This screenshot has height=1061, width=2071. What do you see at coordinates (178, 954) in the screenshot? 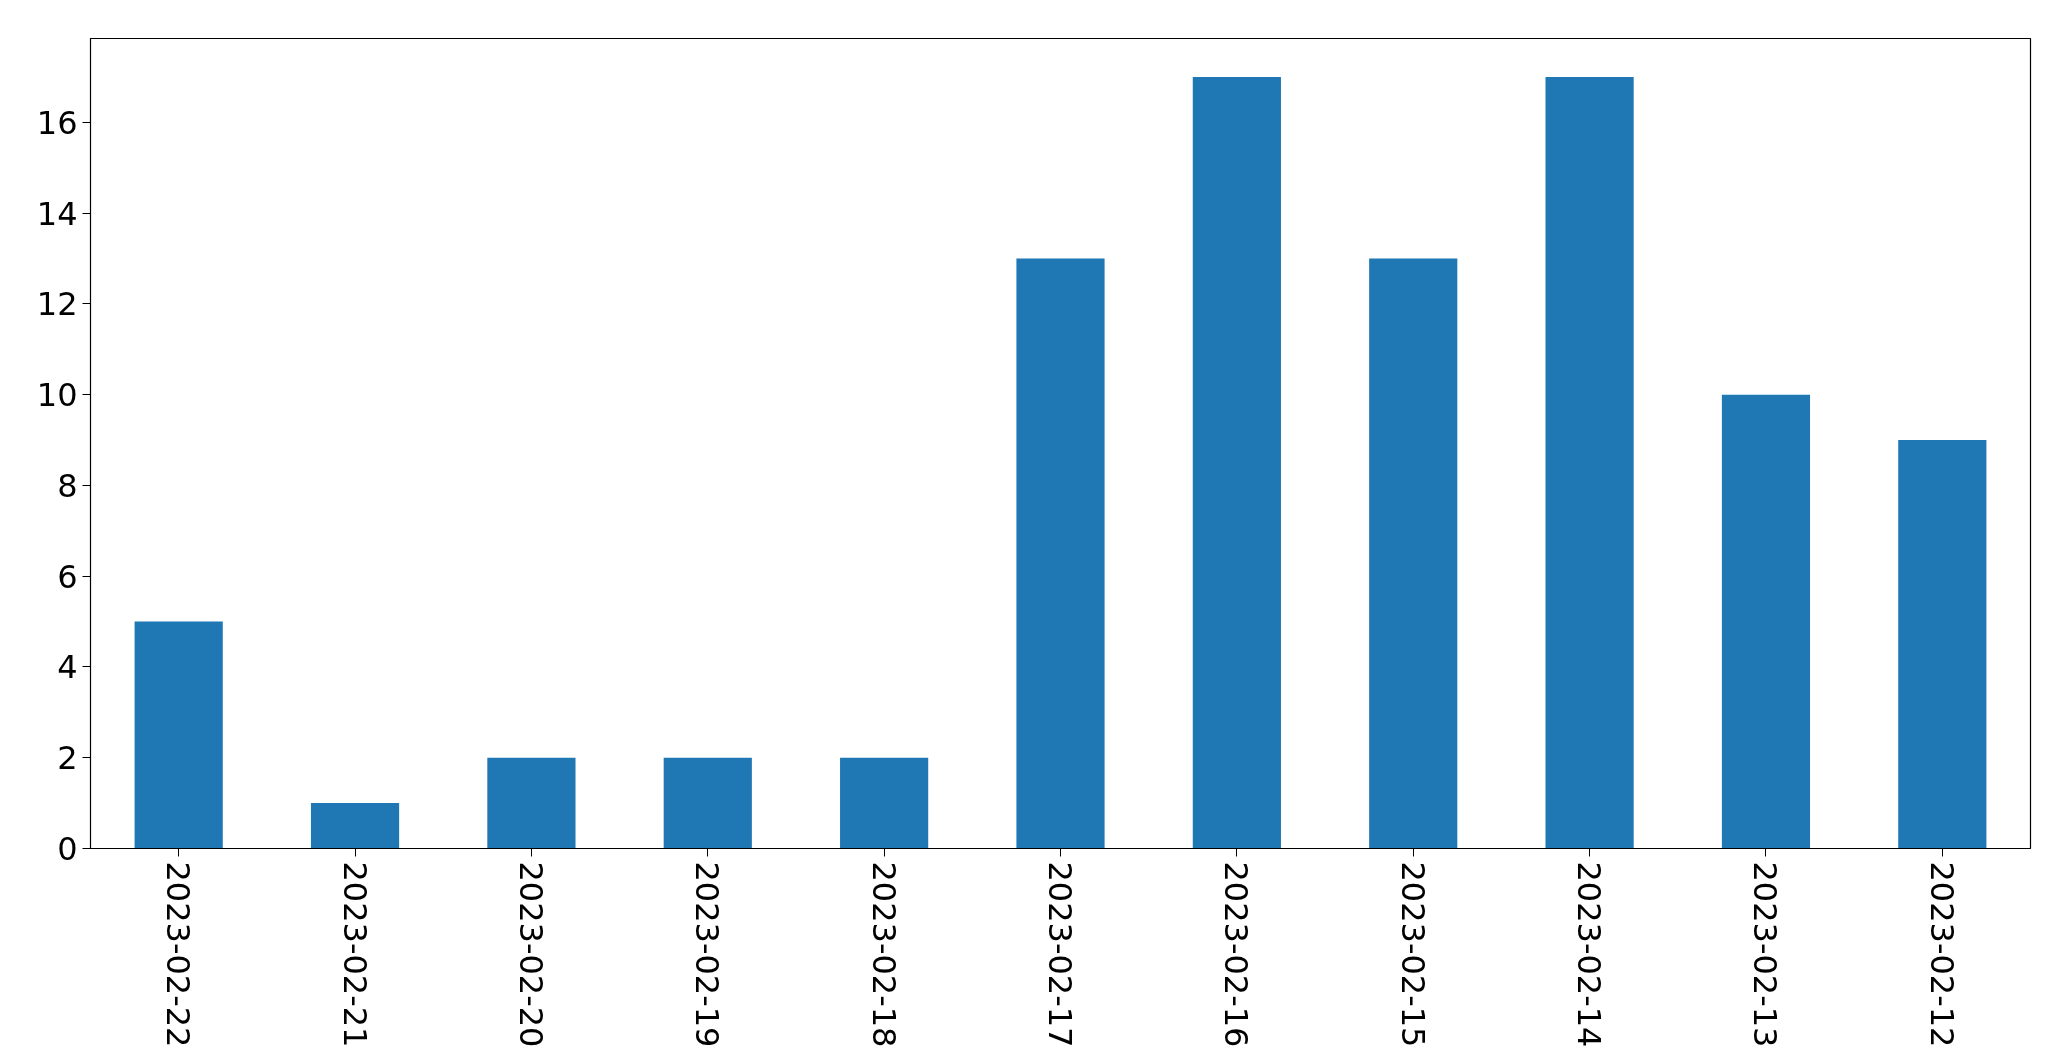
I see `x-tick-label: 2023-02-22` at bounding box center [178, 954].